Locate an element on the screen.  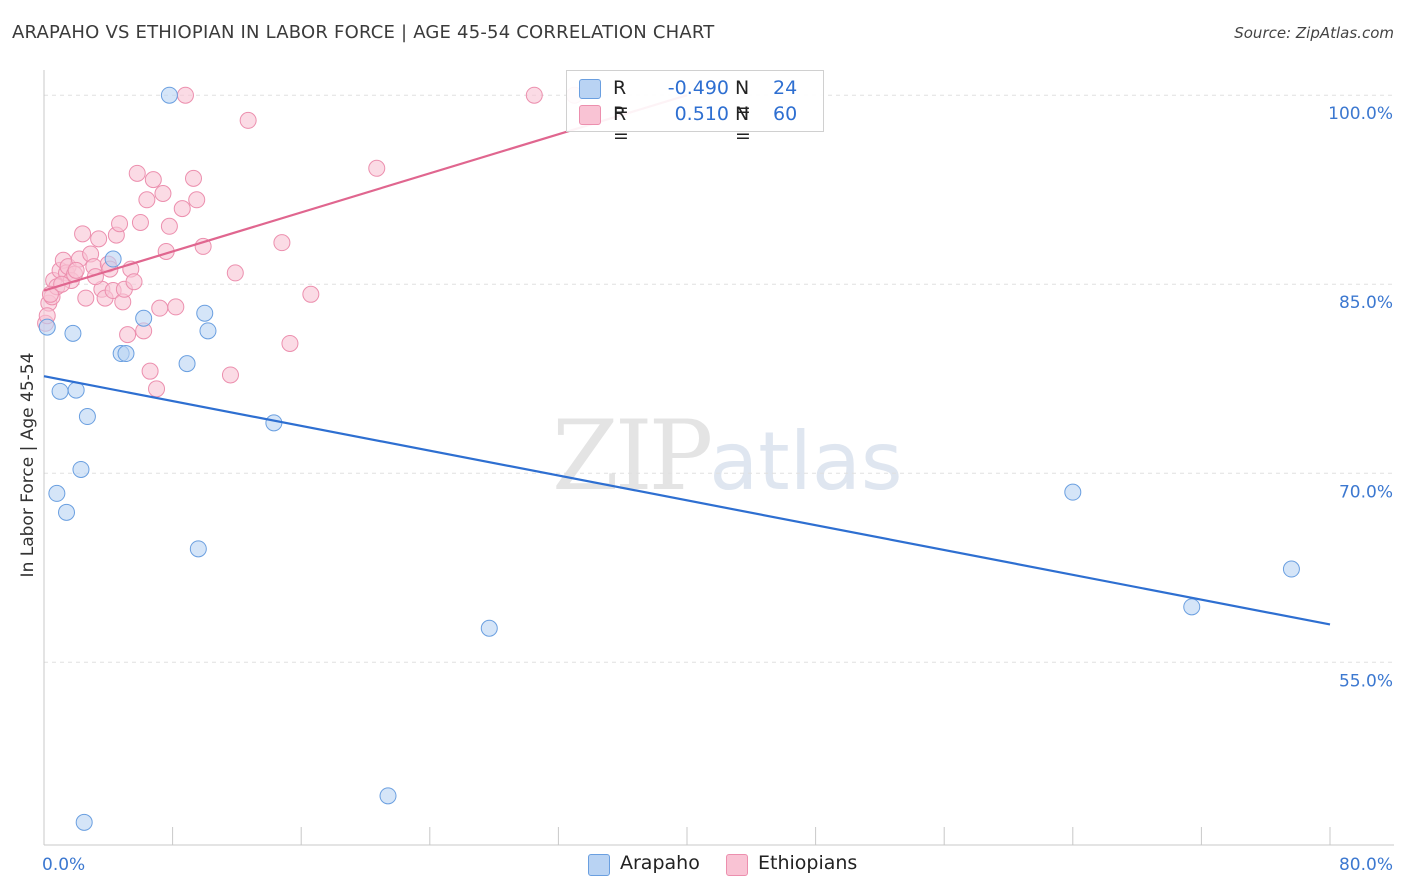
y-axis-label: In Labor Force | Age 45-54 is located at coordinates (28, 465).